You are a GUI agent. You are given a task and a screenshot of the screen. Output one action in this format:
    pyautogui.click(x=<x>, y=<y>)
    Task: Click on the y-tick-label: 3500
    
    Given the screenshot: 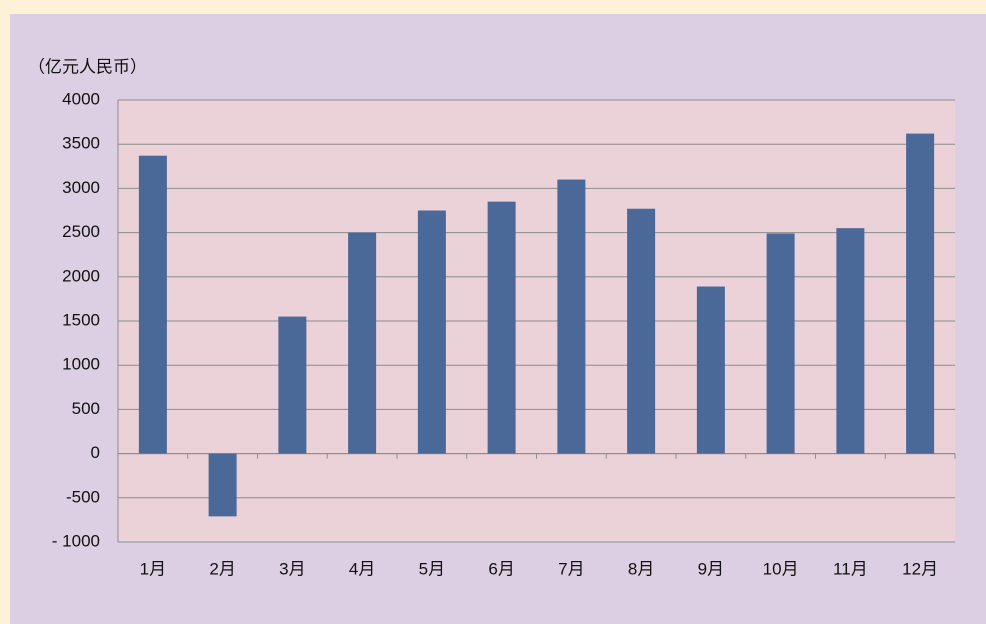 What is the action you would take?
    pyautogui.click(x=81, y=143)
    